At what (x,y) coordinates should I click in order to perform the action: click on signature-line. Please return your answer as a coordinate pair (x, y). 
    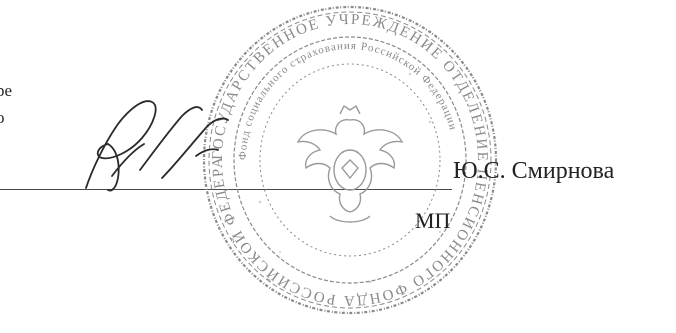
    Looking at the image, I should click on (226, 189).